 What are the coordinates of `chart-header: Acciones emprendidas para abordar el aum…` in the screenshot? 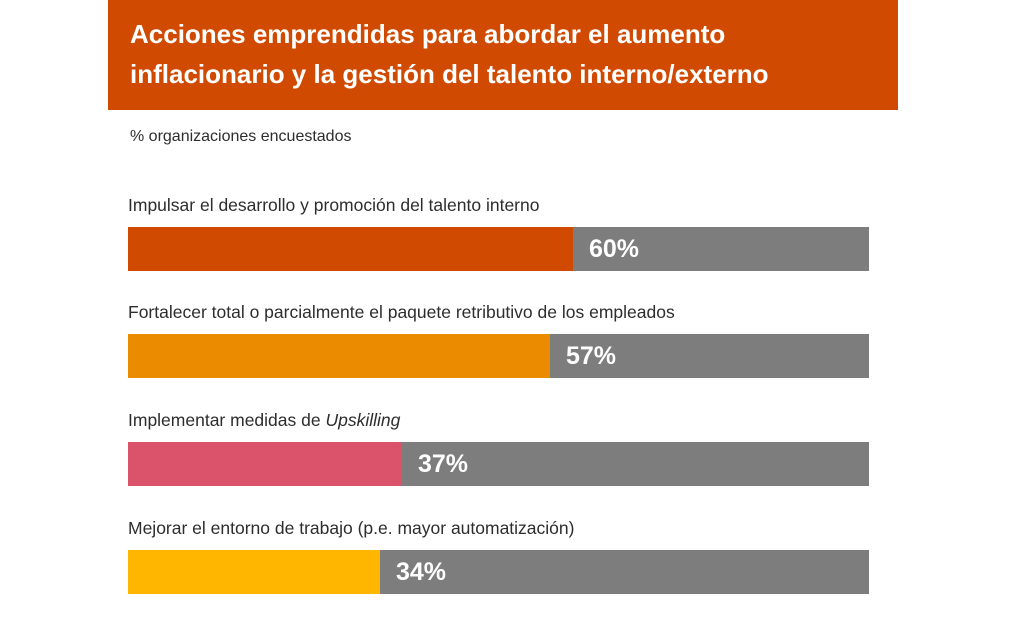 It's located at (503, 55).